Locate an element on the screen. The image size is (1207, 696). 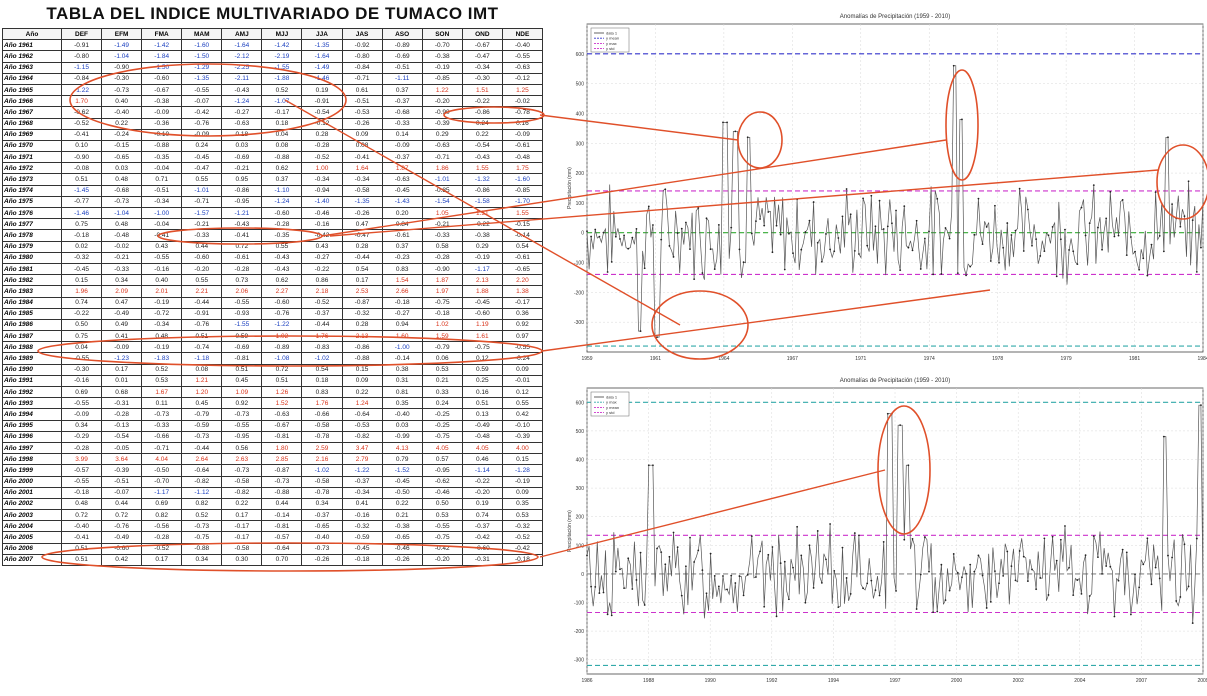
y-tick-label: 300 is located at coordinates (580, 144).